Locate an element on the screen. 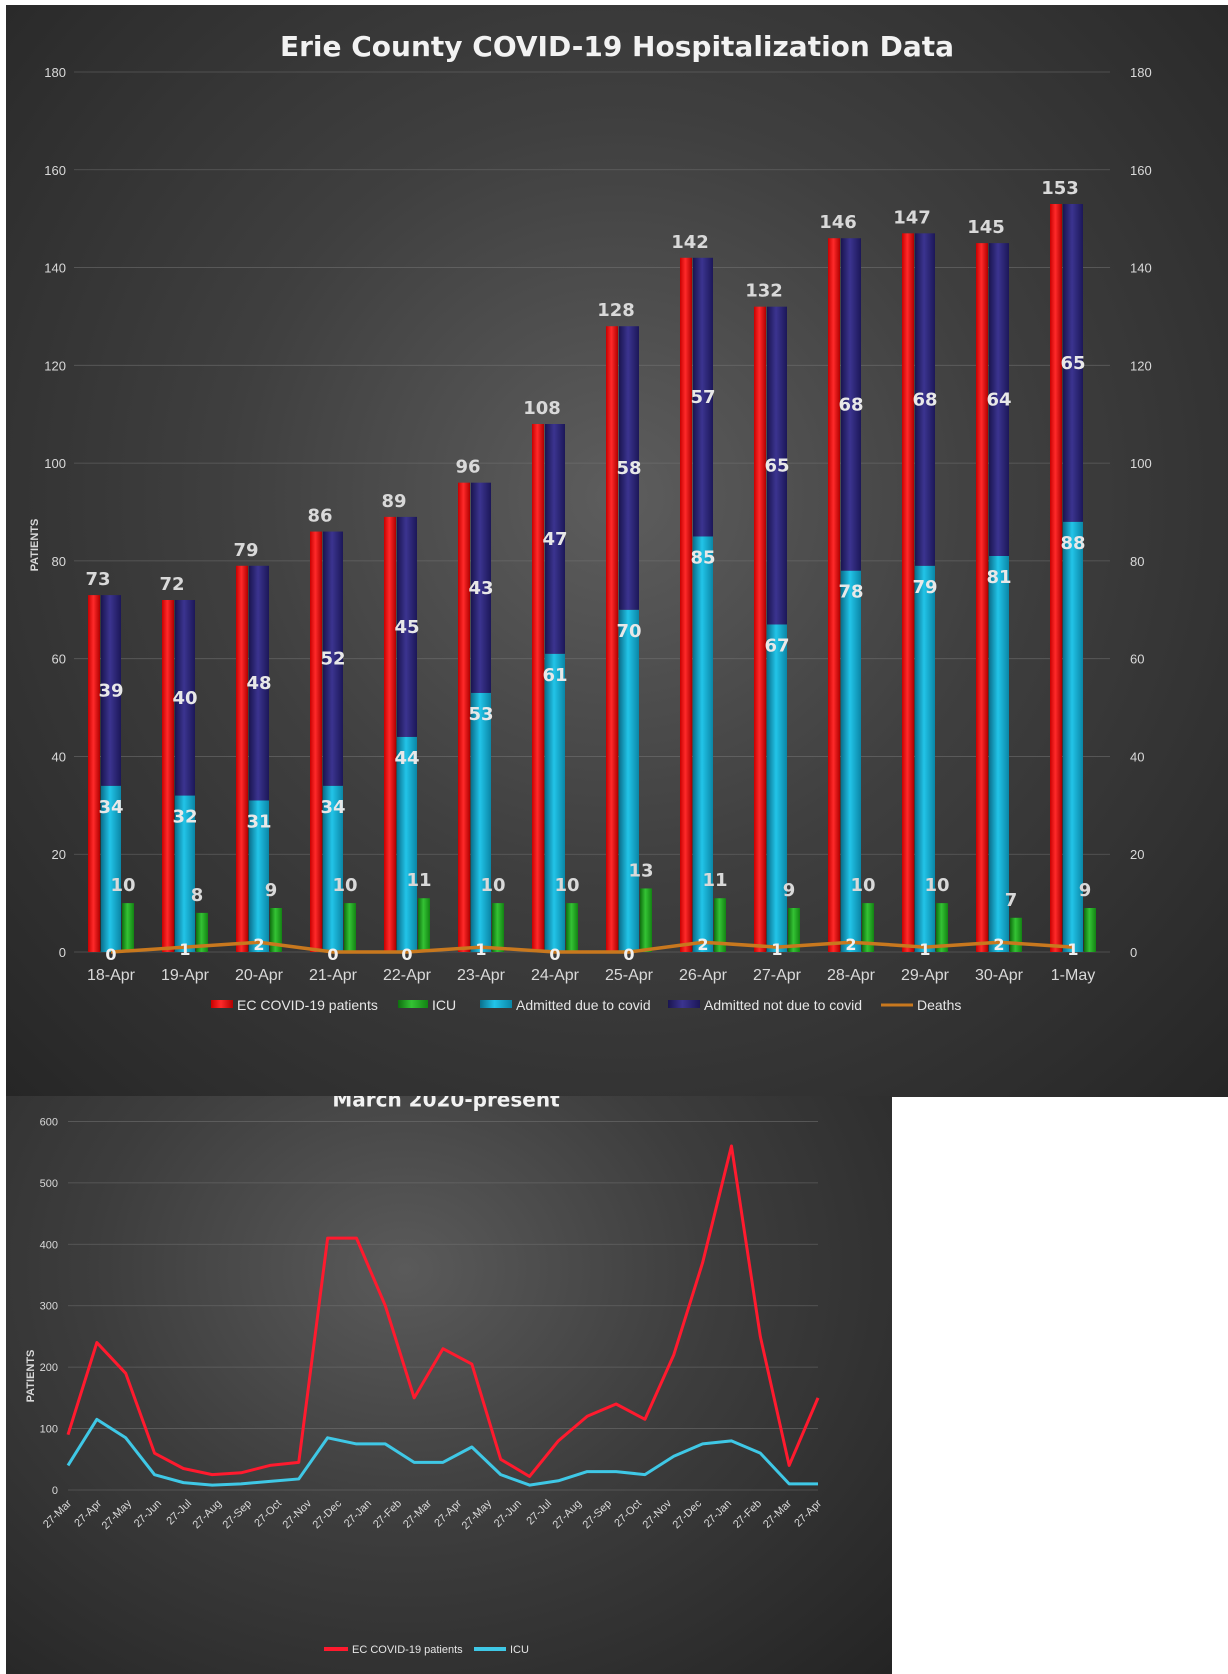 The height and width of the screenshot is (1674, 1228). legend-label: Deaths is located at coordinates (939, 1005).